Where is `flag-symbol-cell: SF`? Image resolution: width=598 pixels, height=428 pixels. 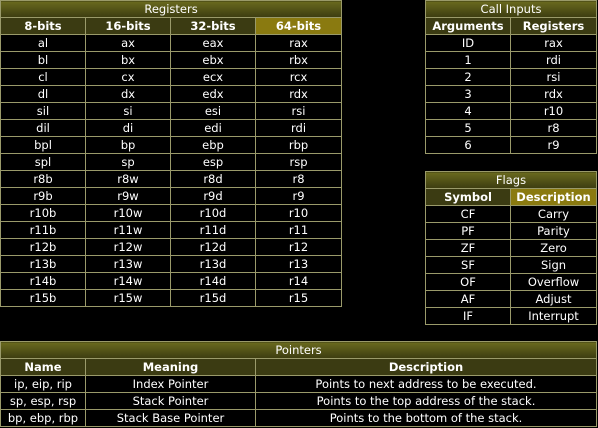 flag-symbol-cell: SF is located at coordinates (468, 265).